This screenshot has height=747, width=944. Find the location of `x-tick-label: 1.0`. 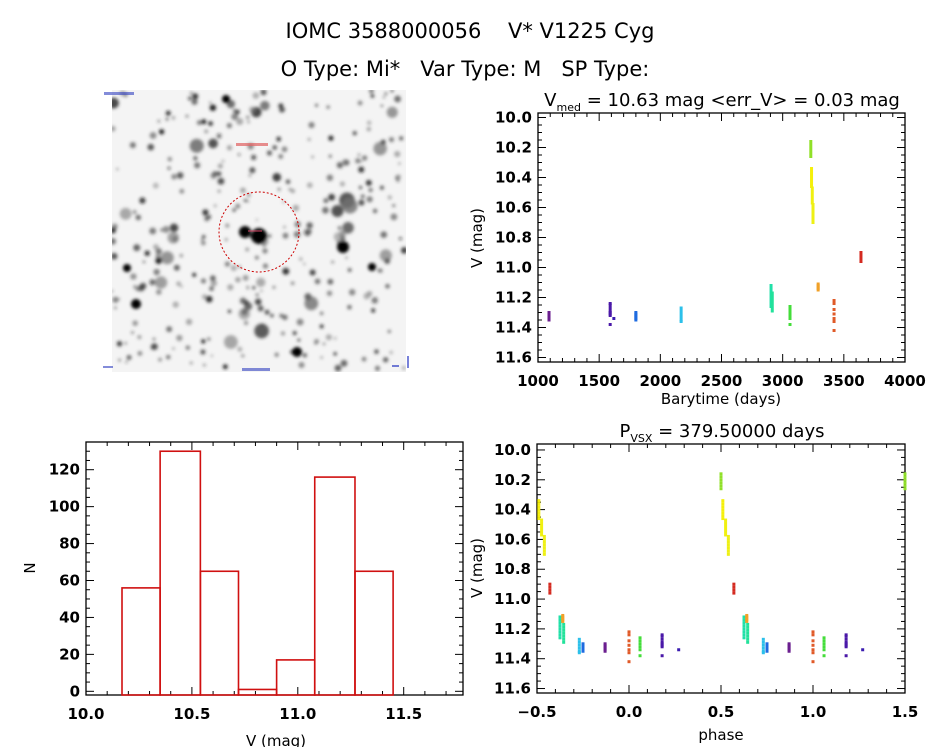

x-tick-label: 1.0 is located at coordinates (813, 712).